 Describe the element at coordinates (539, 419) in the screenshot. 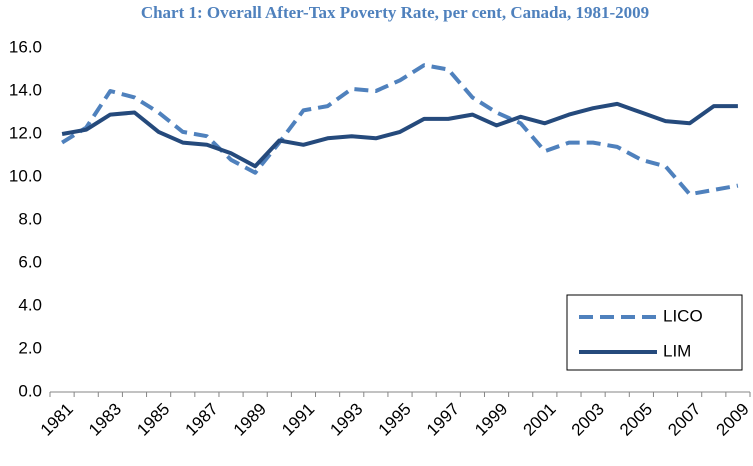

I see `x-tick-label: 2001` at that location.